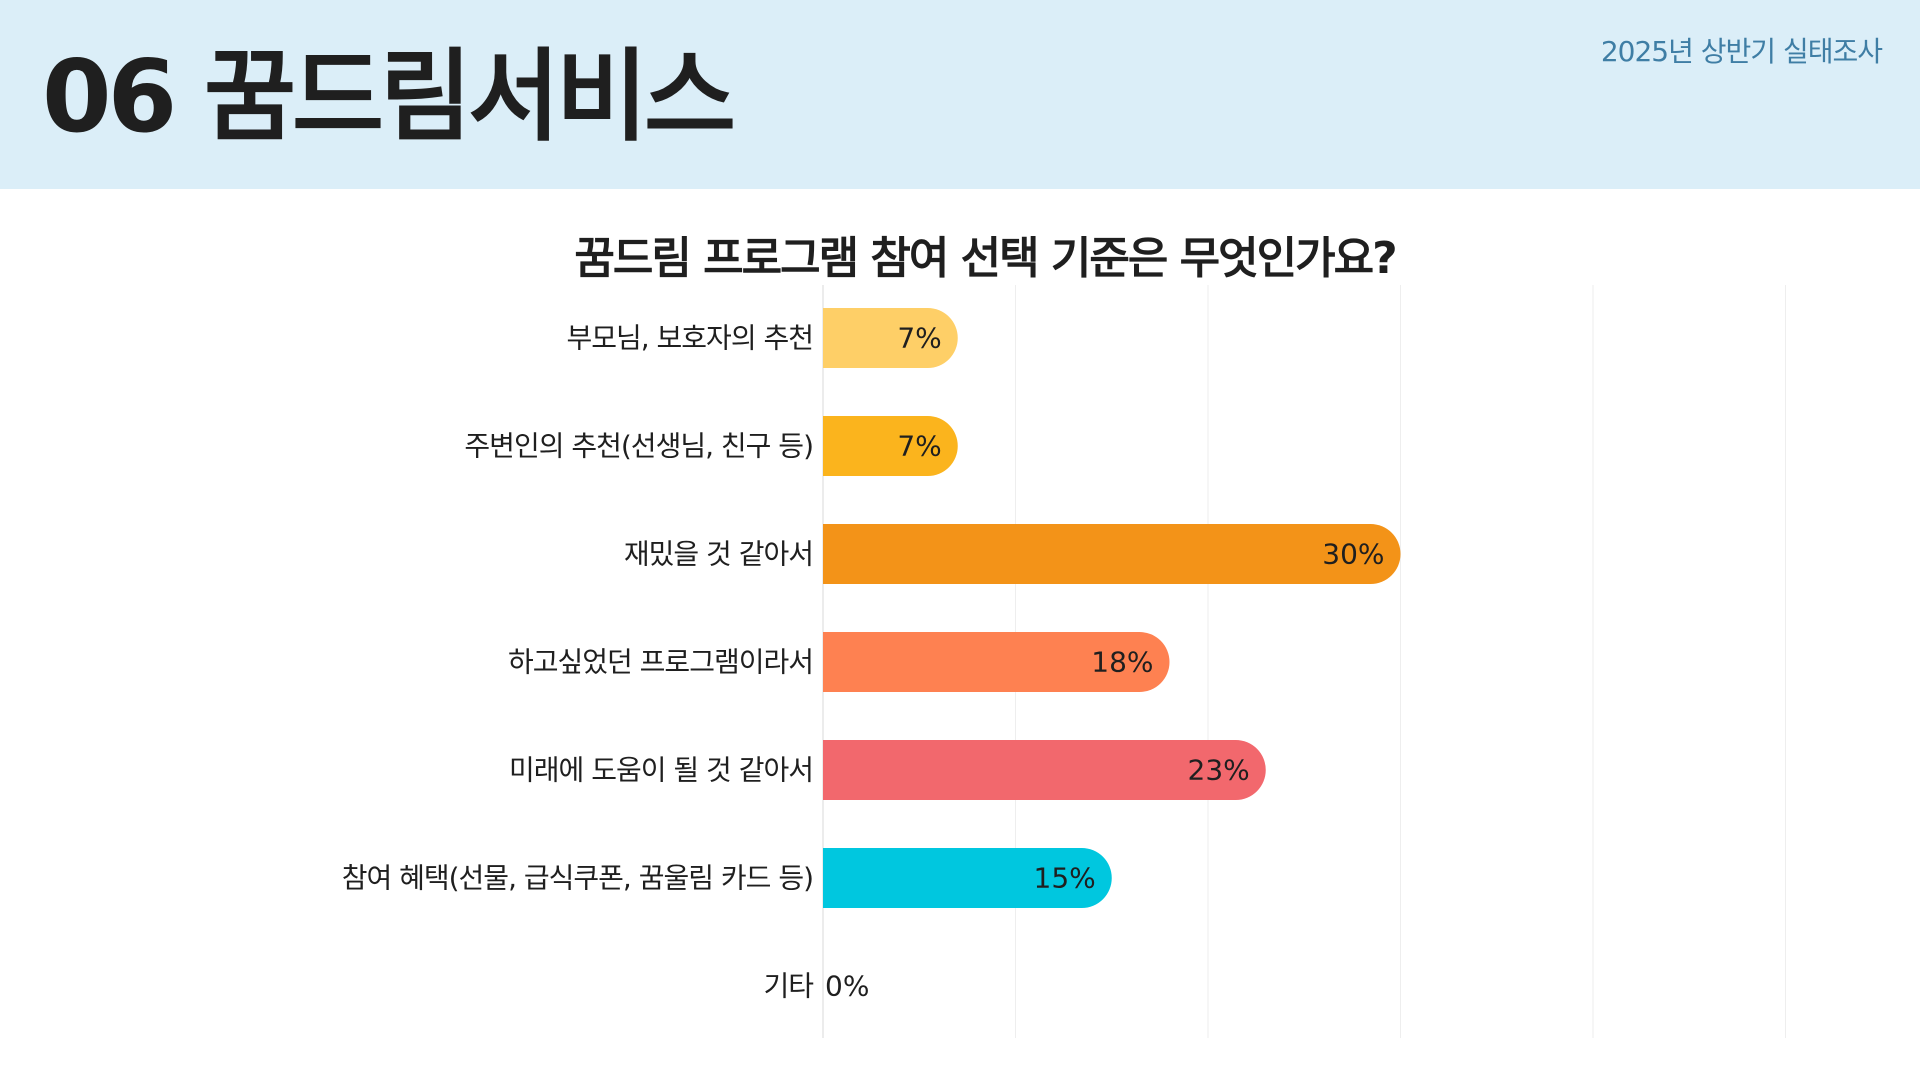 The image size is (1920, 1080). Describe the element at coordinates (847, 986) in the screenshot. I see `value-label: 0%` at that location.